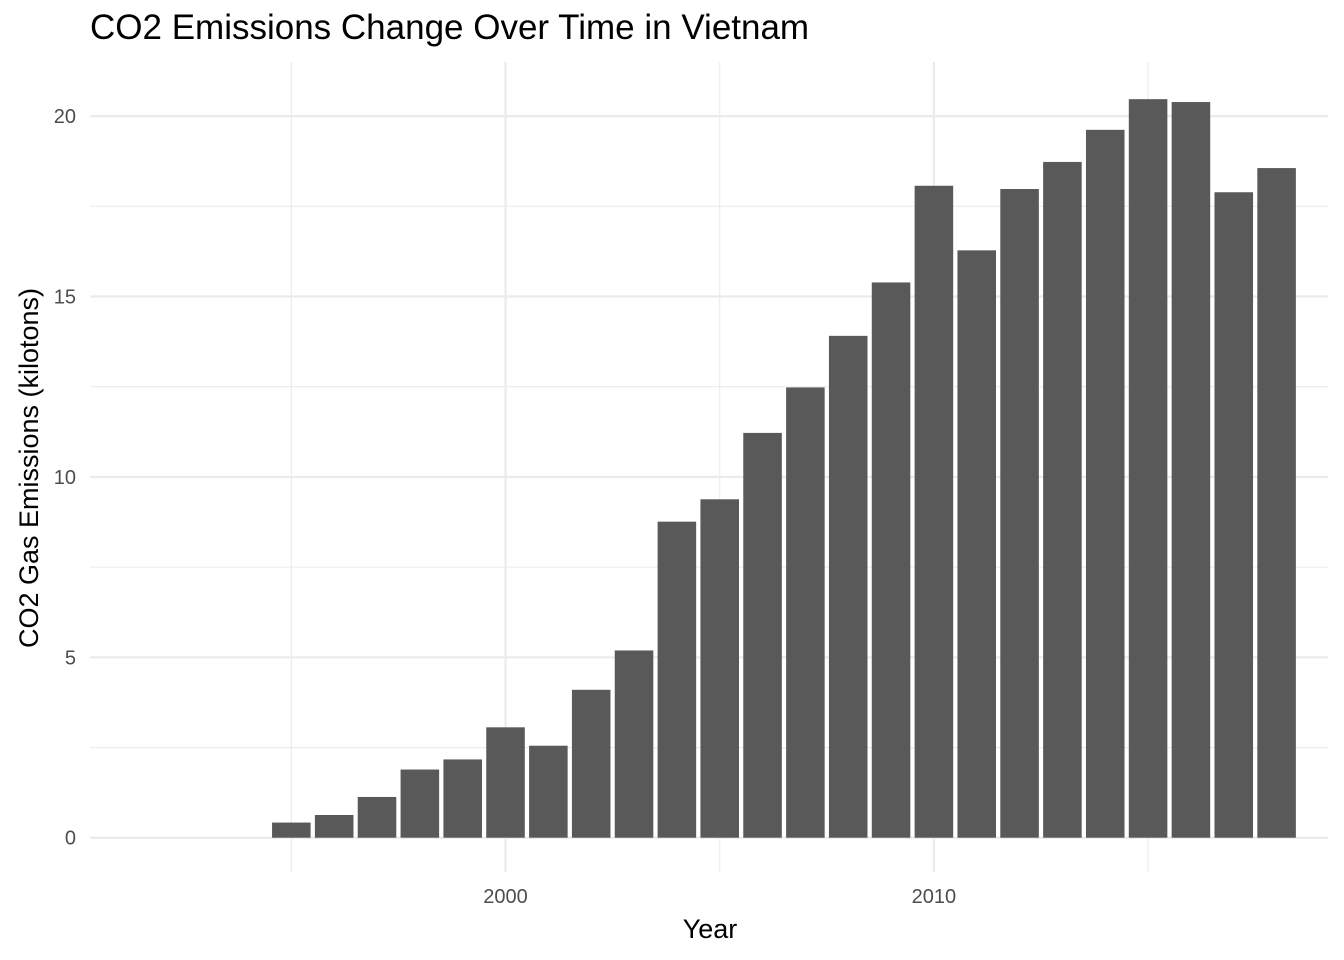 This screenshot has height=960, width=1344. I want to click on bar-1996, so click(334, 826).